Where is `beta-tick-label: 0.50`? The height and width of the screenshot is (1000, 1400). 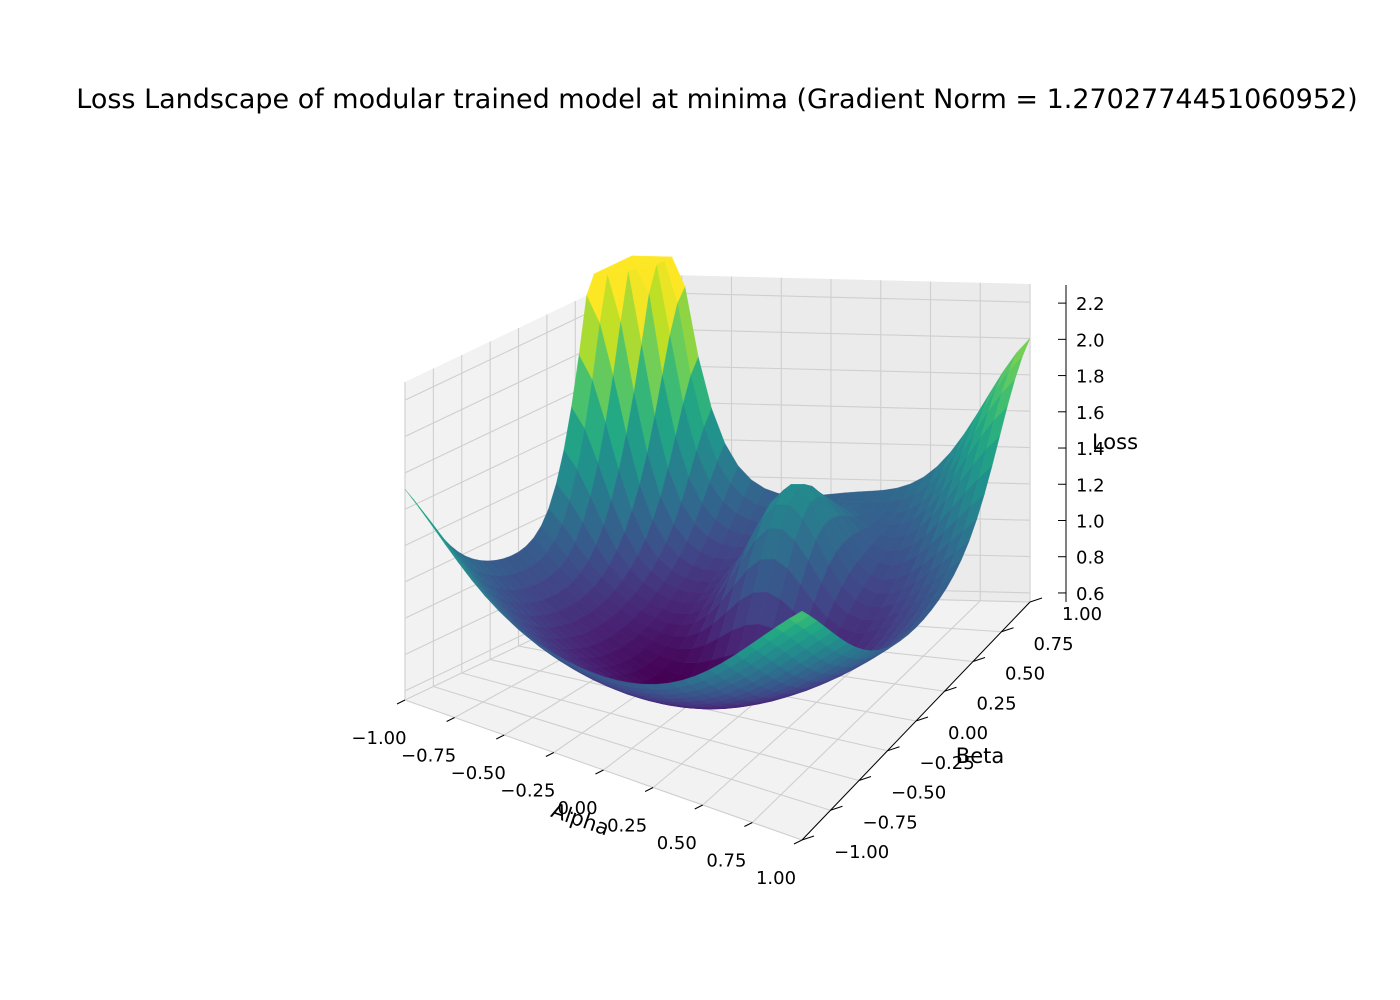
beta-tick-label: 0.50 is located at coordinates (1025, 674).